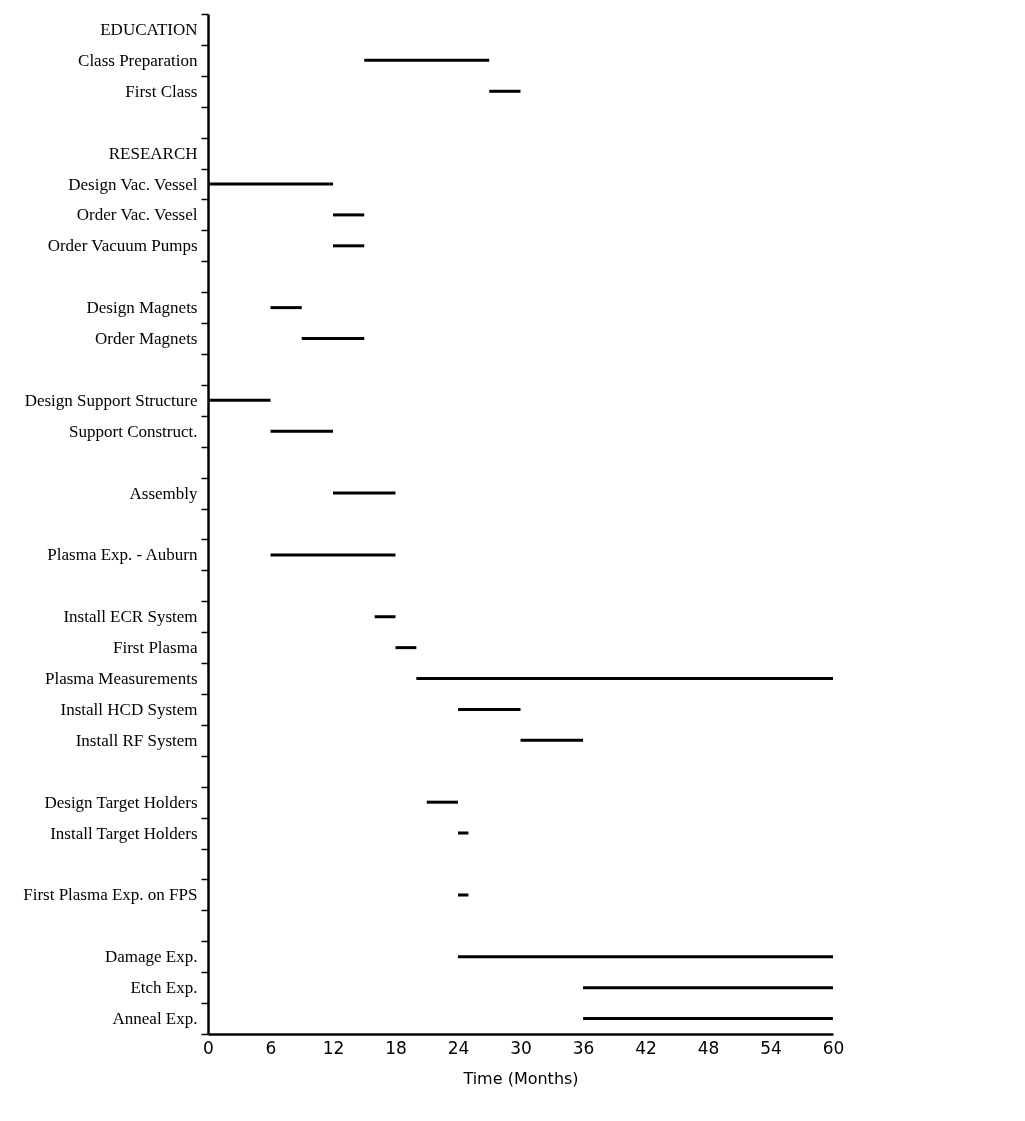  I want to click on y-tick-label: Install RF System, so click(136, 740).